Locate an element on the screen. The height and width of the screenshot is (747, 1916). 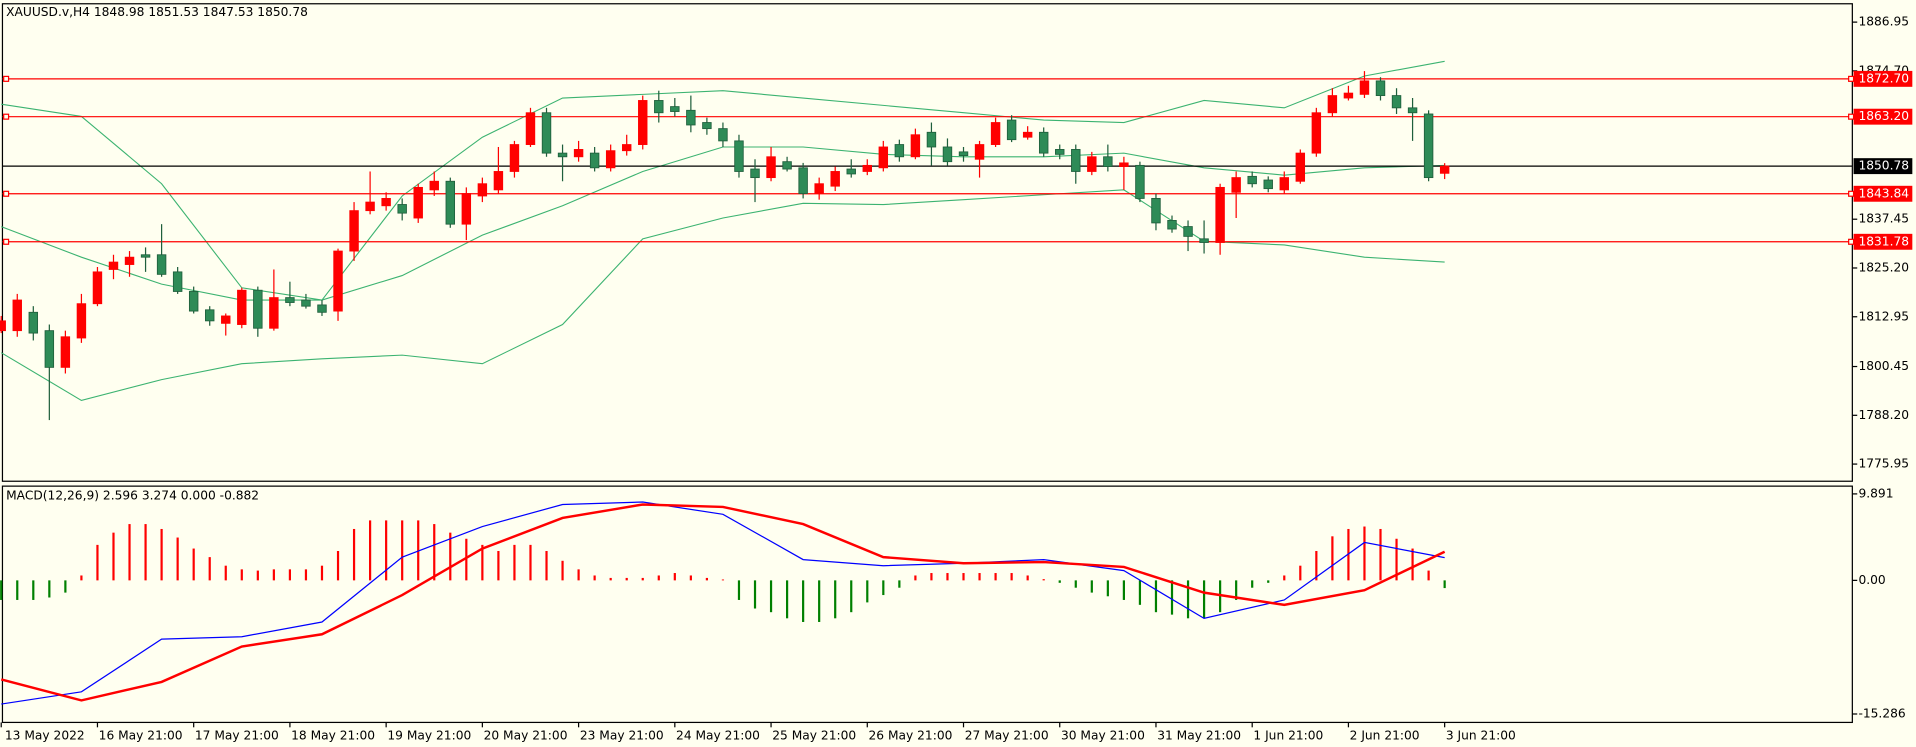
x-tick-label: 20 May 21:00 is located at coordinates (526, 735).